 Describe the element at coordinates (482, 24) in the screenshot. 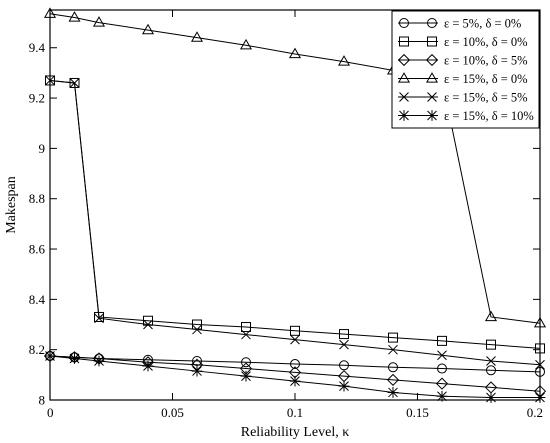

I see `legend-label: ε = 5%, δ = 0%` at that location.